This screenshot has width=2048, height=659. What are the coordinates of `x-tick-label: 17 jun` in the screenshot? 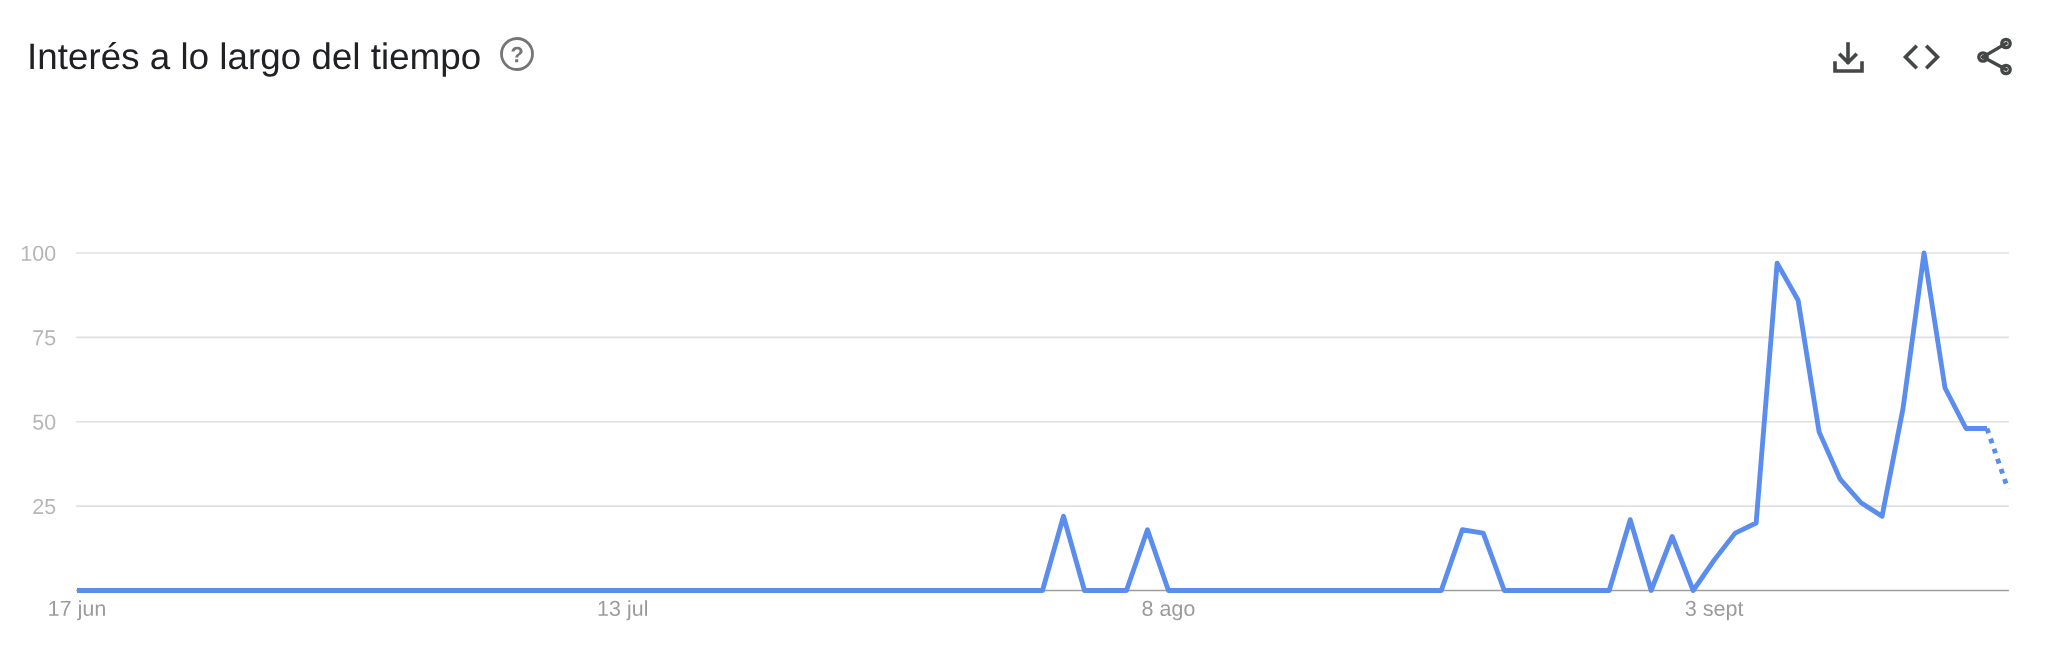 It's located at (77, 610).